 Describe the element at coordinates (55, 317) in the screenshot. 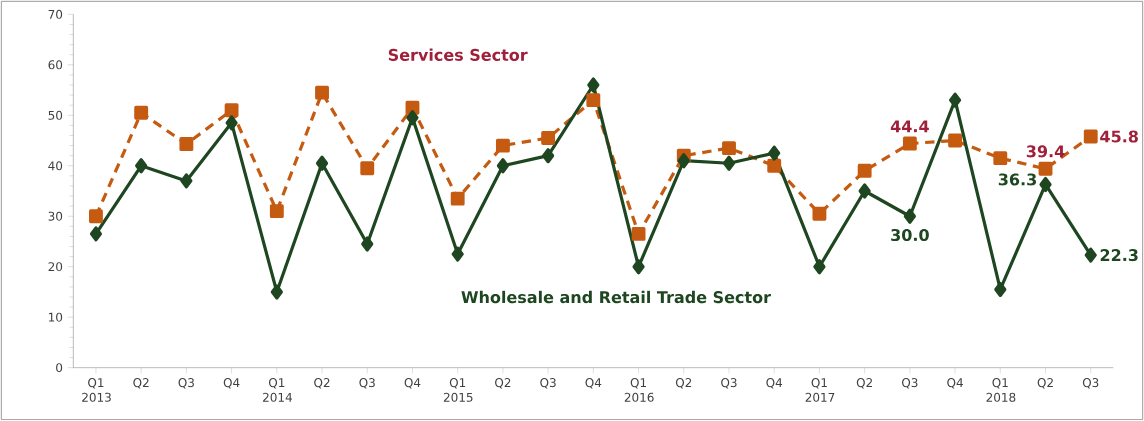

I see `y-tick-label: 10` at that location.